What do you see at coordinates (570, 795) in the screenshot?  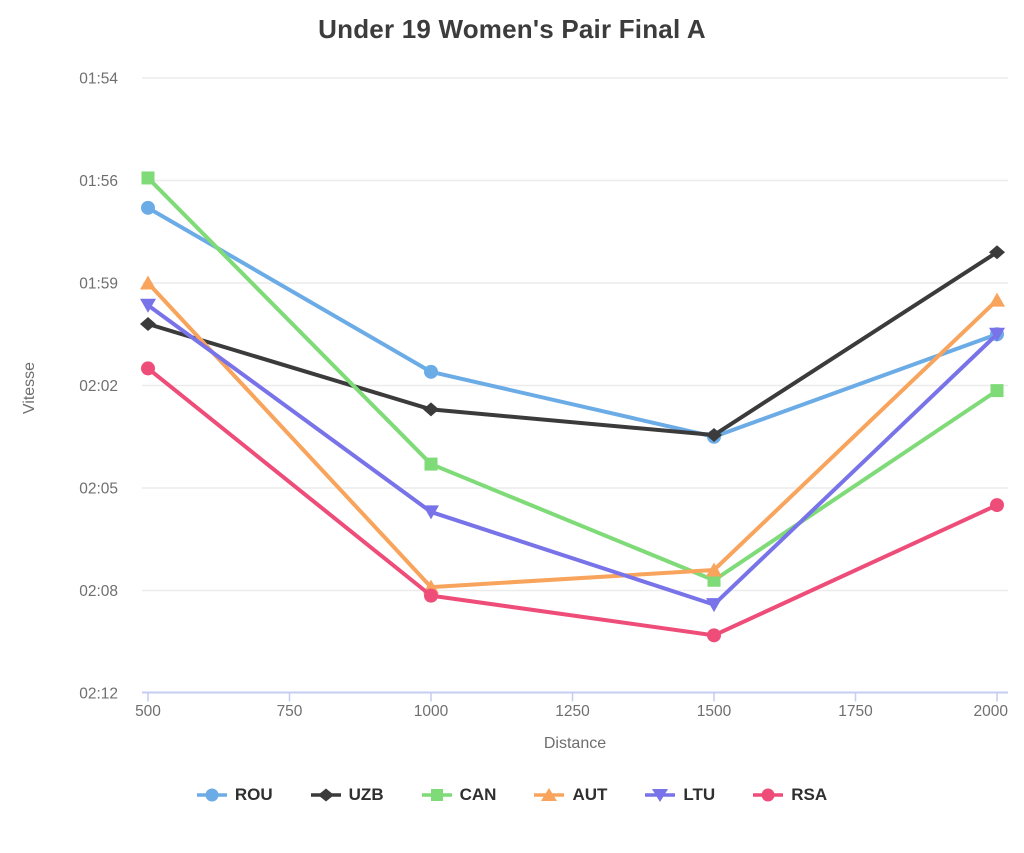 I see `legend-item-aut: AUT` at bounding box center [570, 795].